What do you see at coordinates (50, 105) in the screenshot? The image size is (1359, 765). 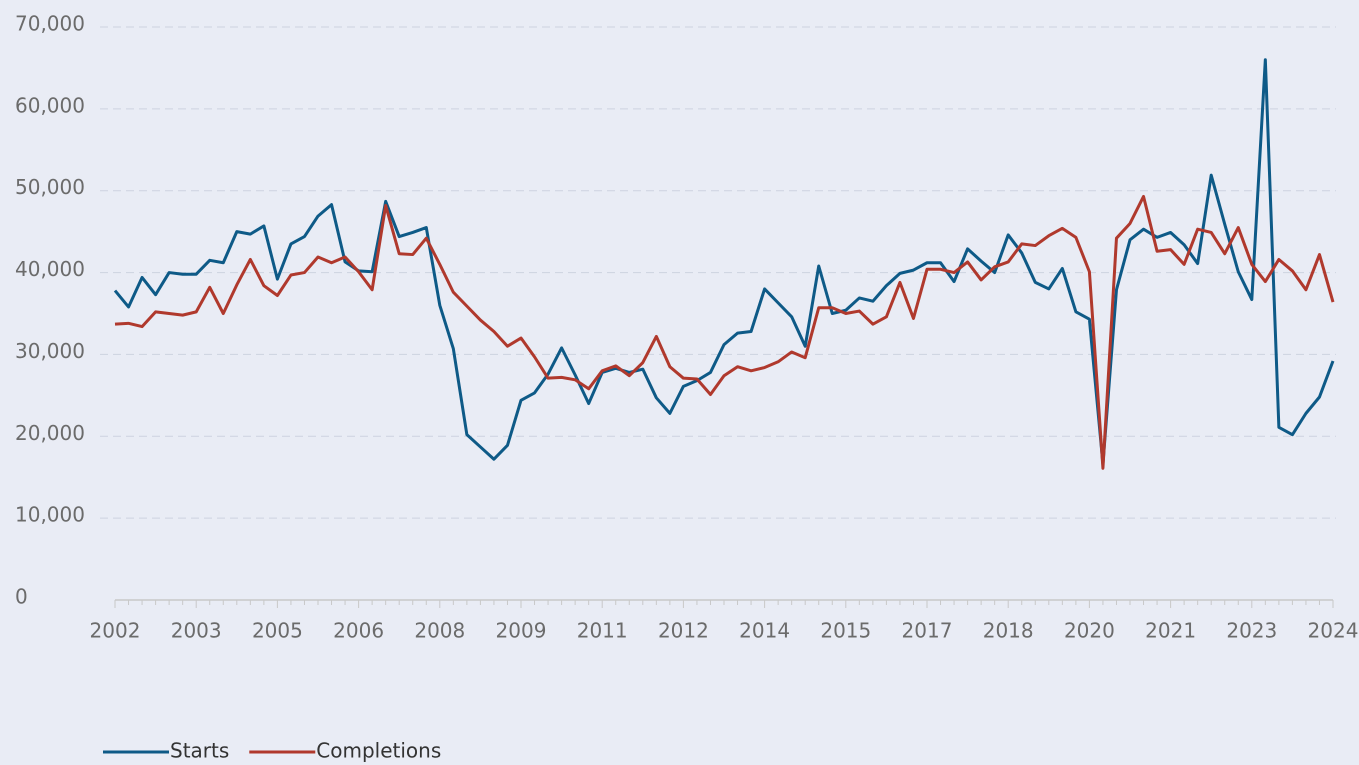 I see `y-tick-label: 60,000` at bounding box center [50, 105].